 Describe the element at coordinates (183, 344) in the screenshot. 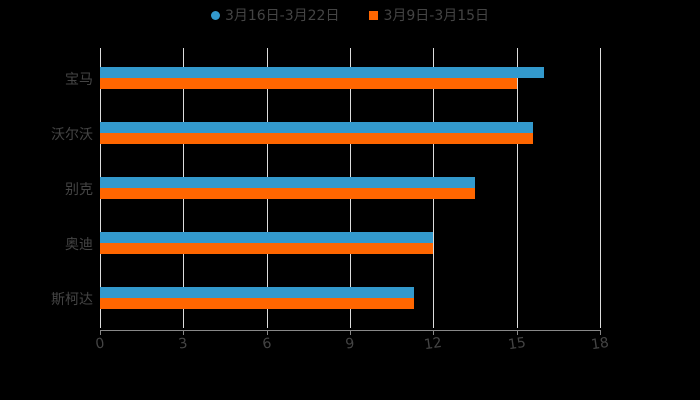

I see `axis-tick-label: 3` at that location.